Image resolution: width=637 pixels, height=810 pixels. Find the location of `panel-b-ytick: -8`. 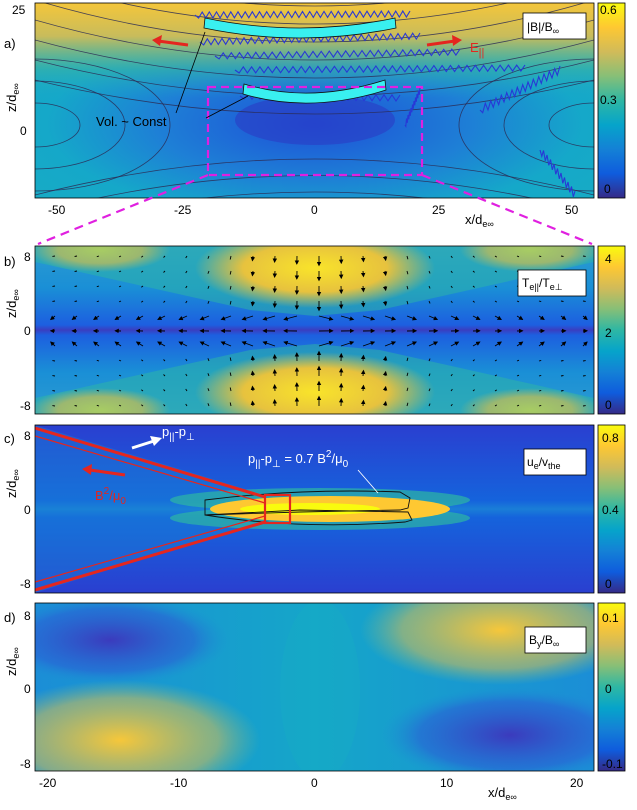

panel-b-ytick: -8 is located at coordinates (25, 406).